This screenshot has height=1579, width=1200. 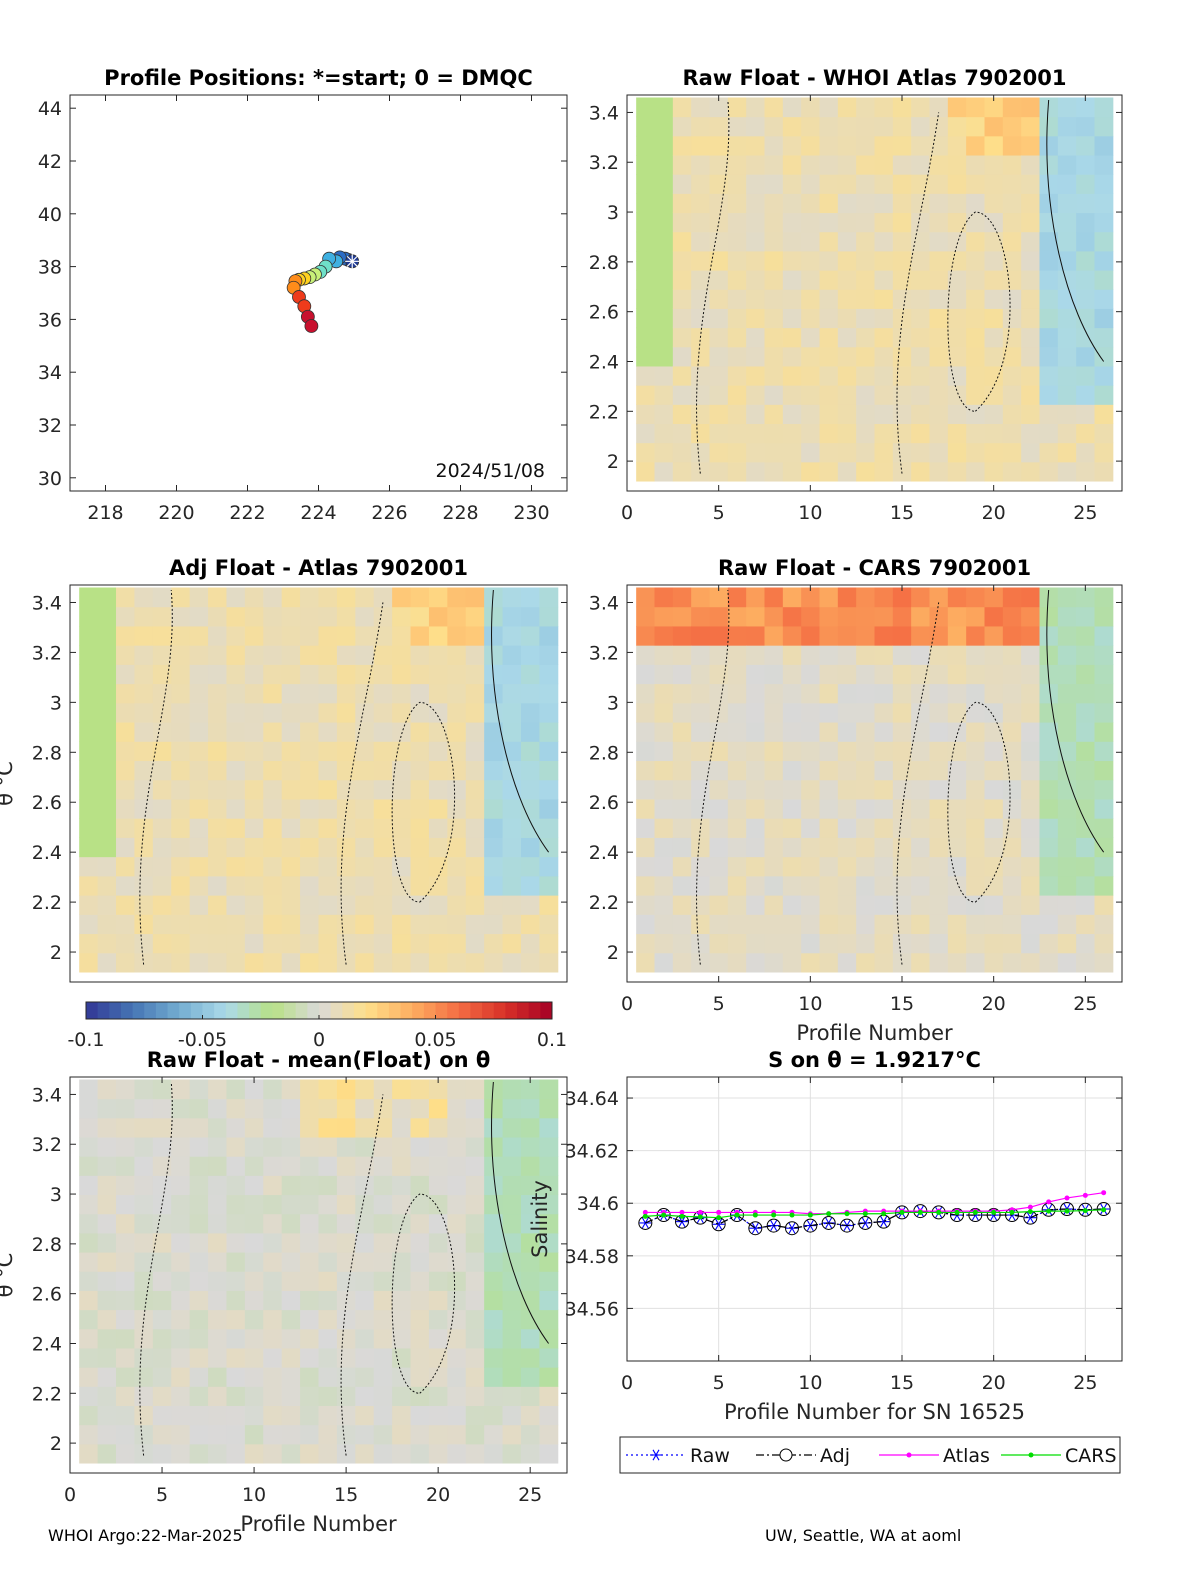 What do you see at coordinates (874, 1214) in the screenshot?
I see `series-line-cars` at bounding box center [874, 1214].